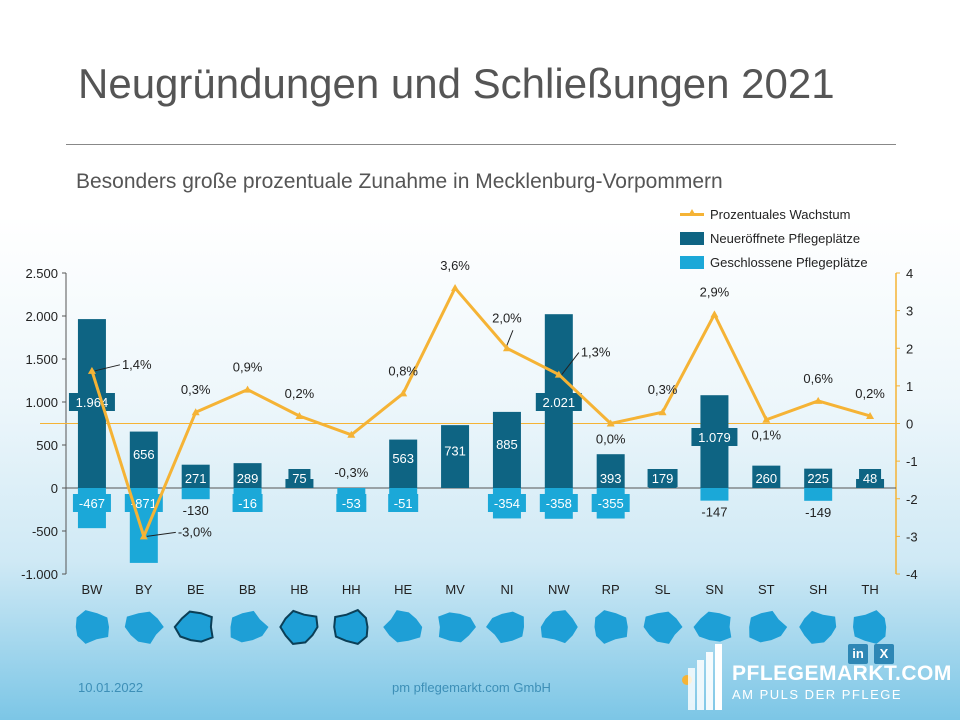  What do you see at coordinates (785, 238) in the screenshot?
I see `legend-label-opened: Neueröffnete Pflegeplätze` at bounding box center [785, 238].